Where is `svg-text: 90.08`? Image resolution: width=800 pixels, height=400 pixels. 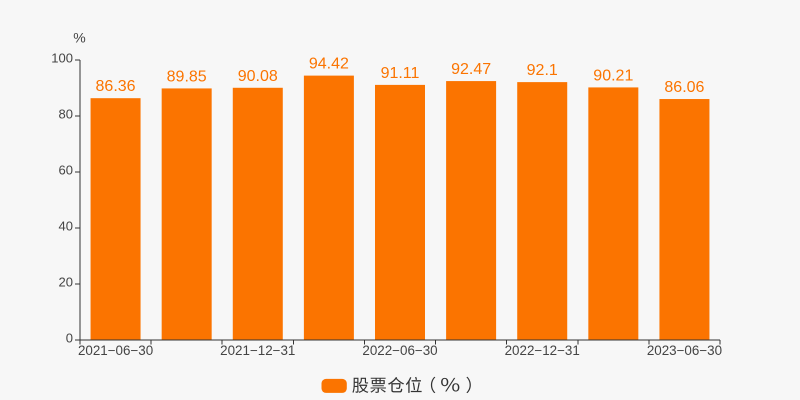
svg-text: 90.08 is located at coordinates (258, 76).